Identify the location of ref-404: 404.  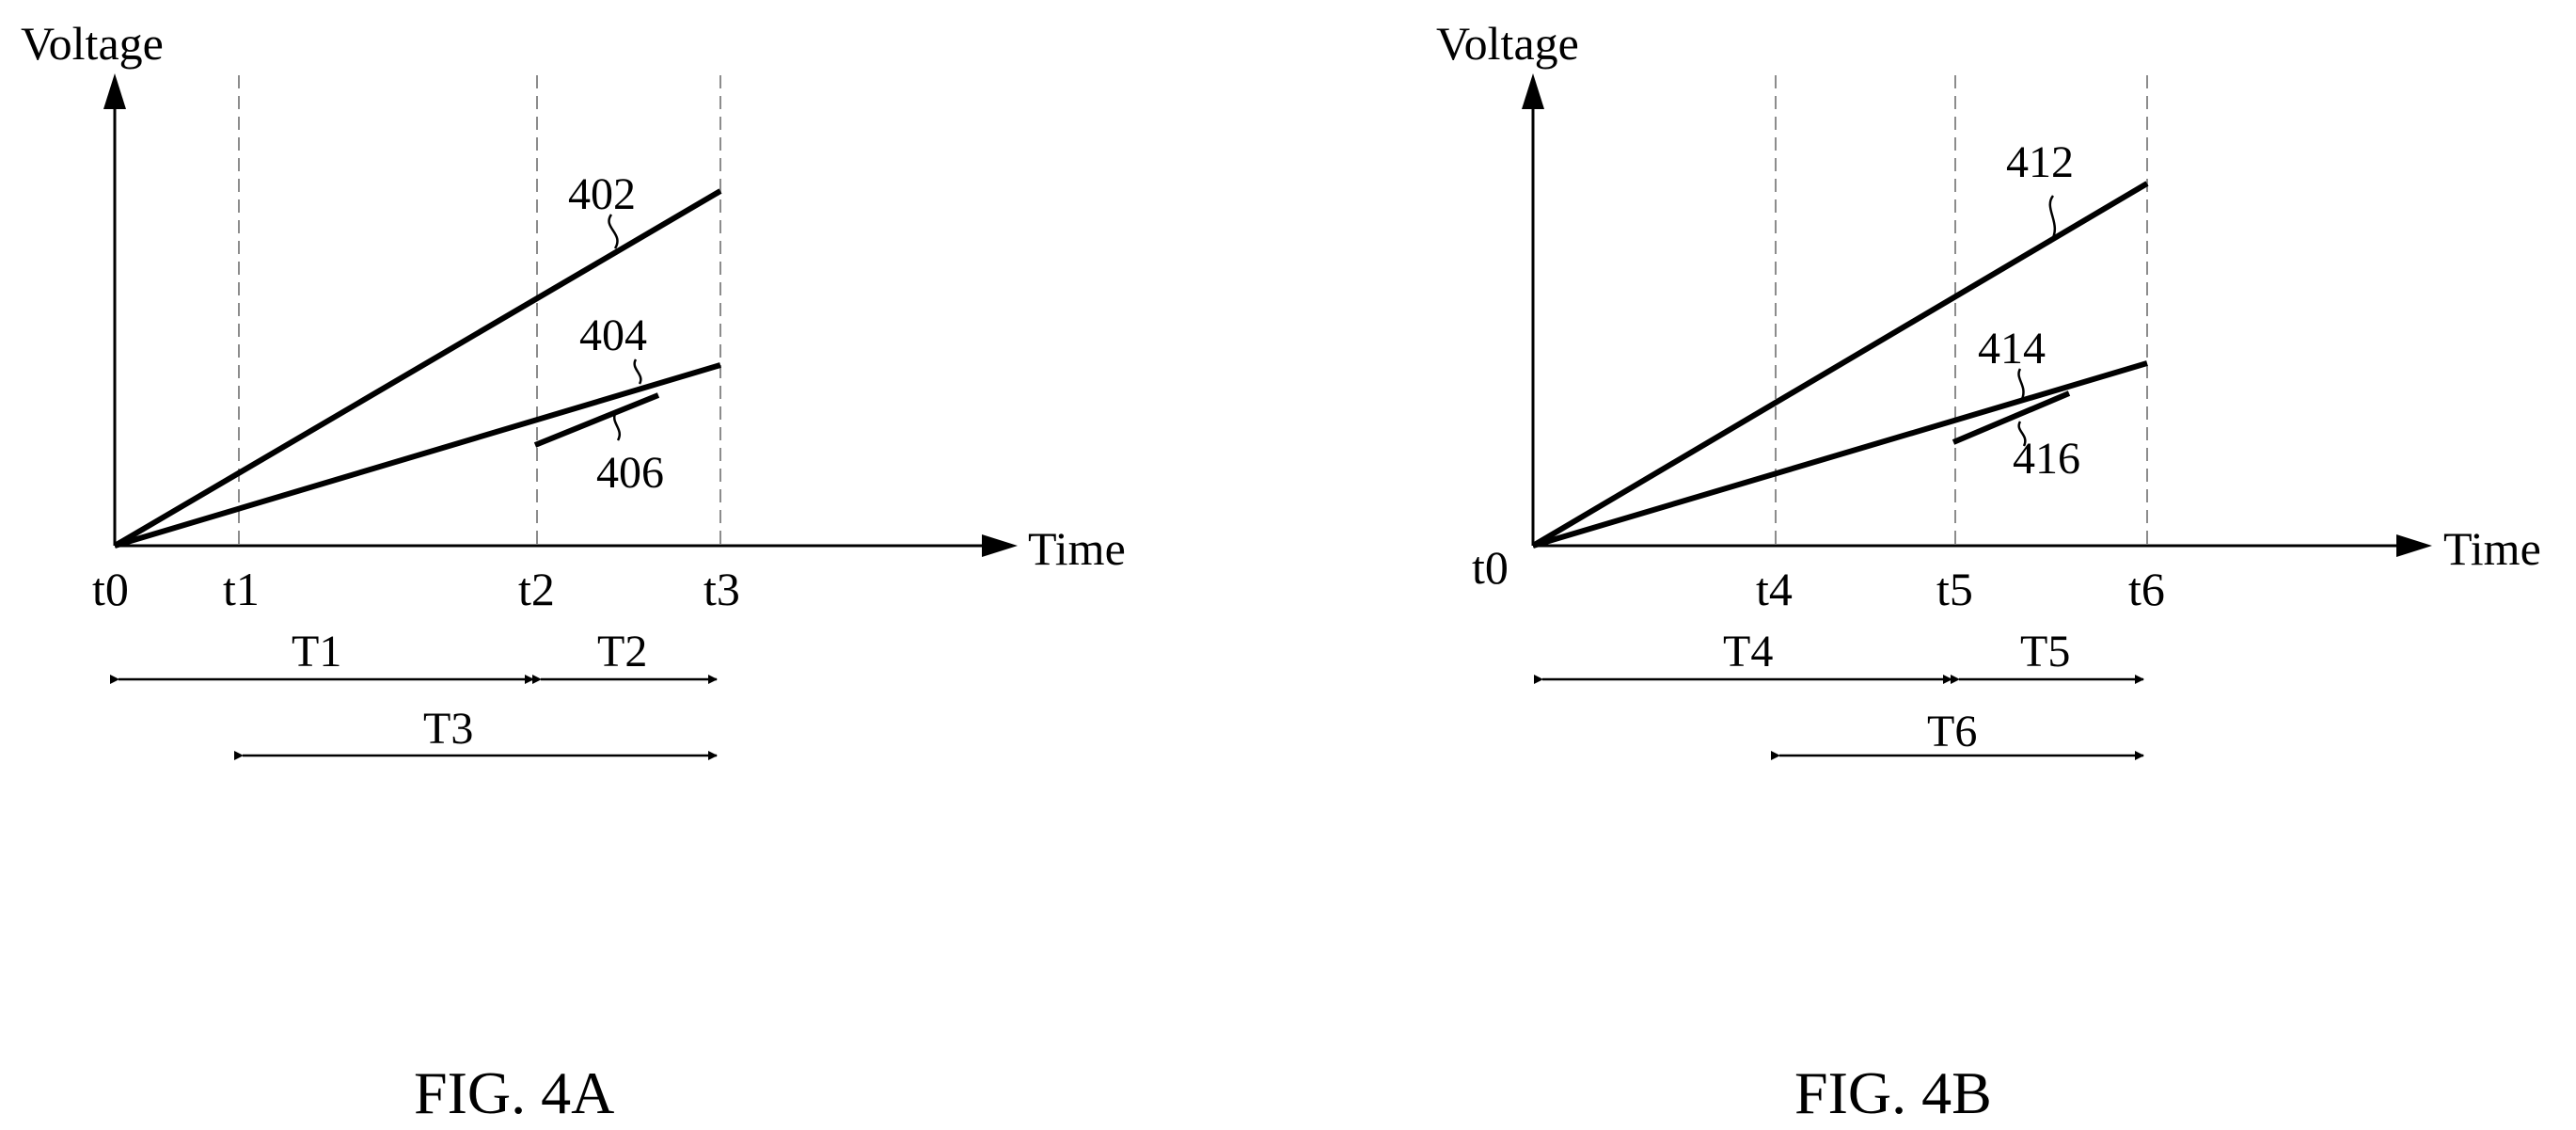
(613, 335).